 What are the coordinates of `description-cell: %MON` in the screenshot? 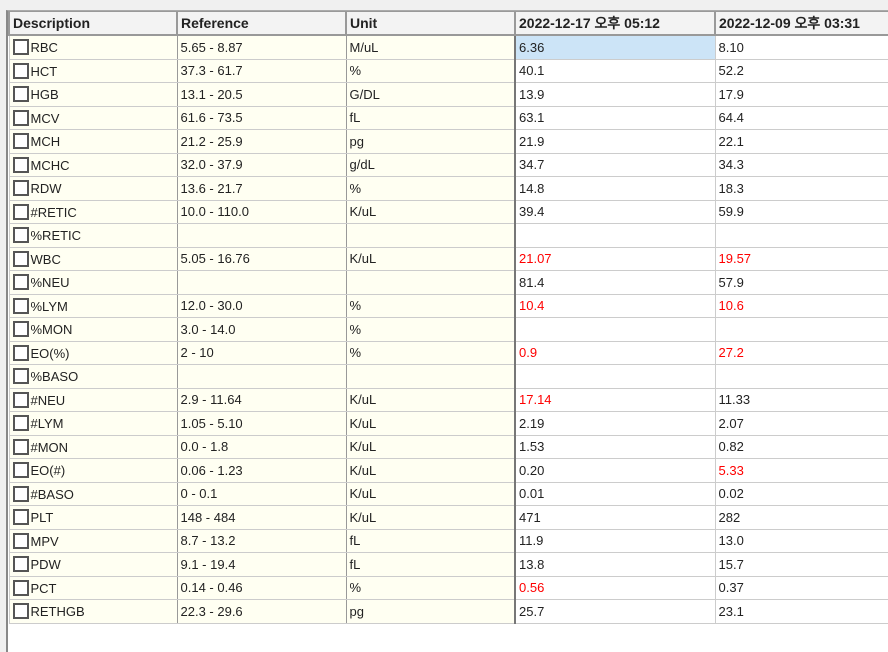 It's located at (93, 329).